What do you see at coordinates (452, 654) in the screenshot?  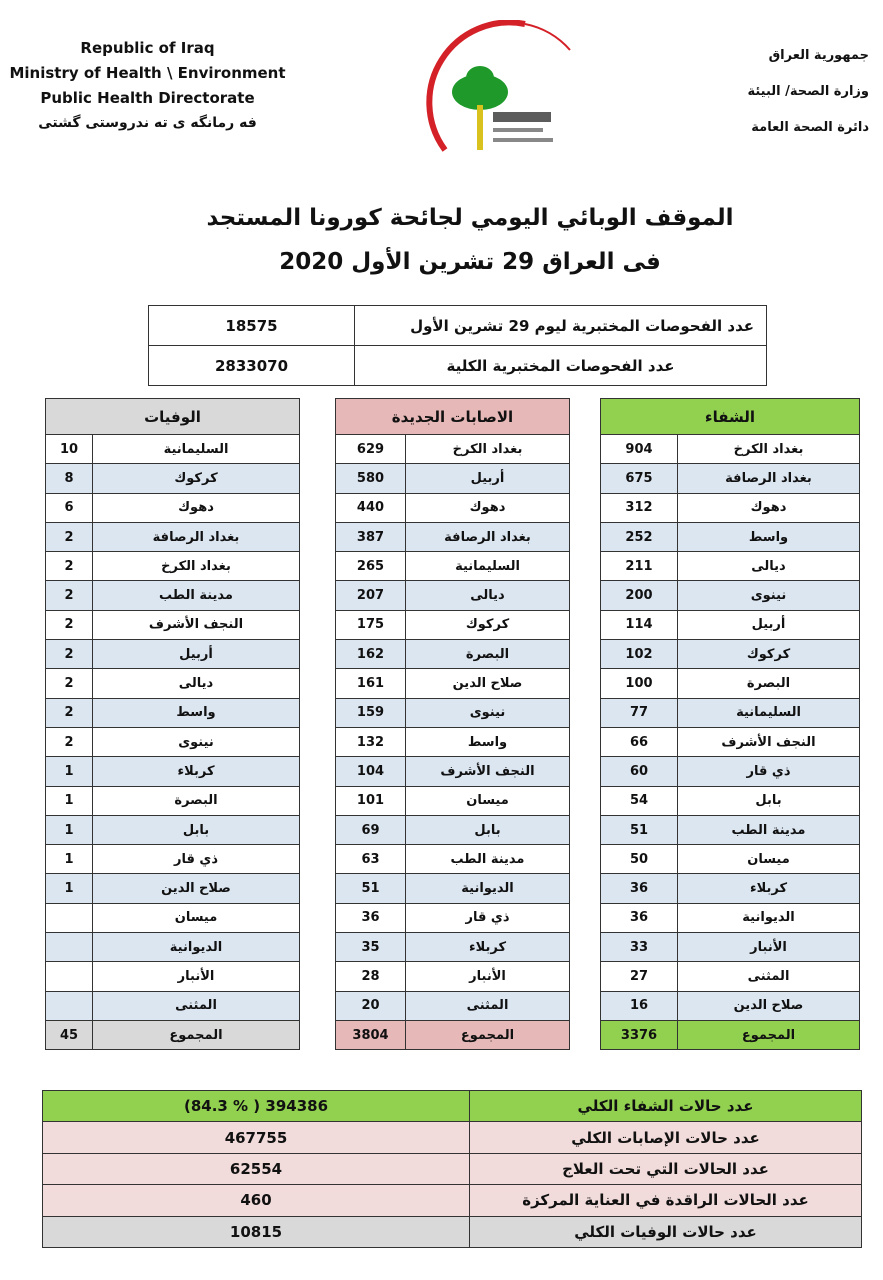 I see `table-row: البصرة 162` at bounding box center [452, 654].